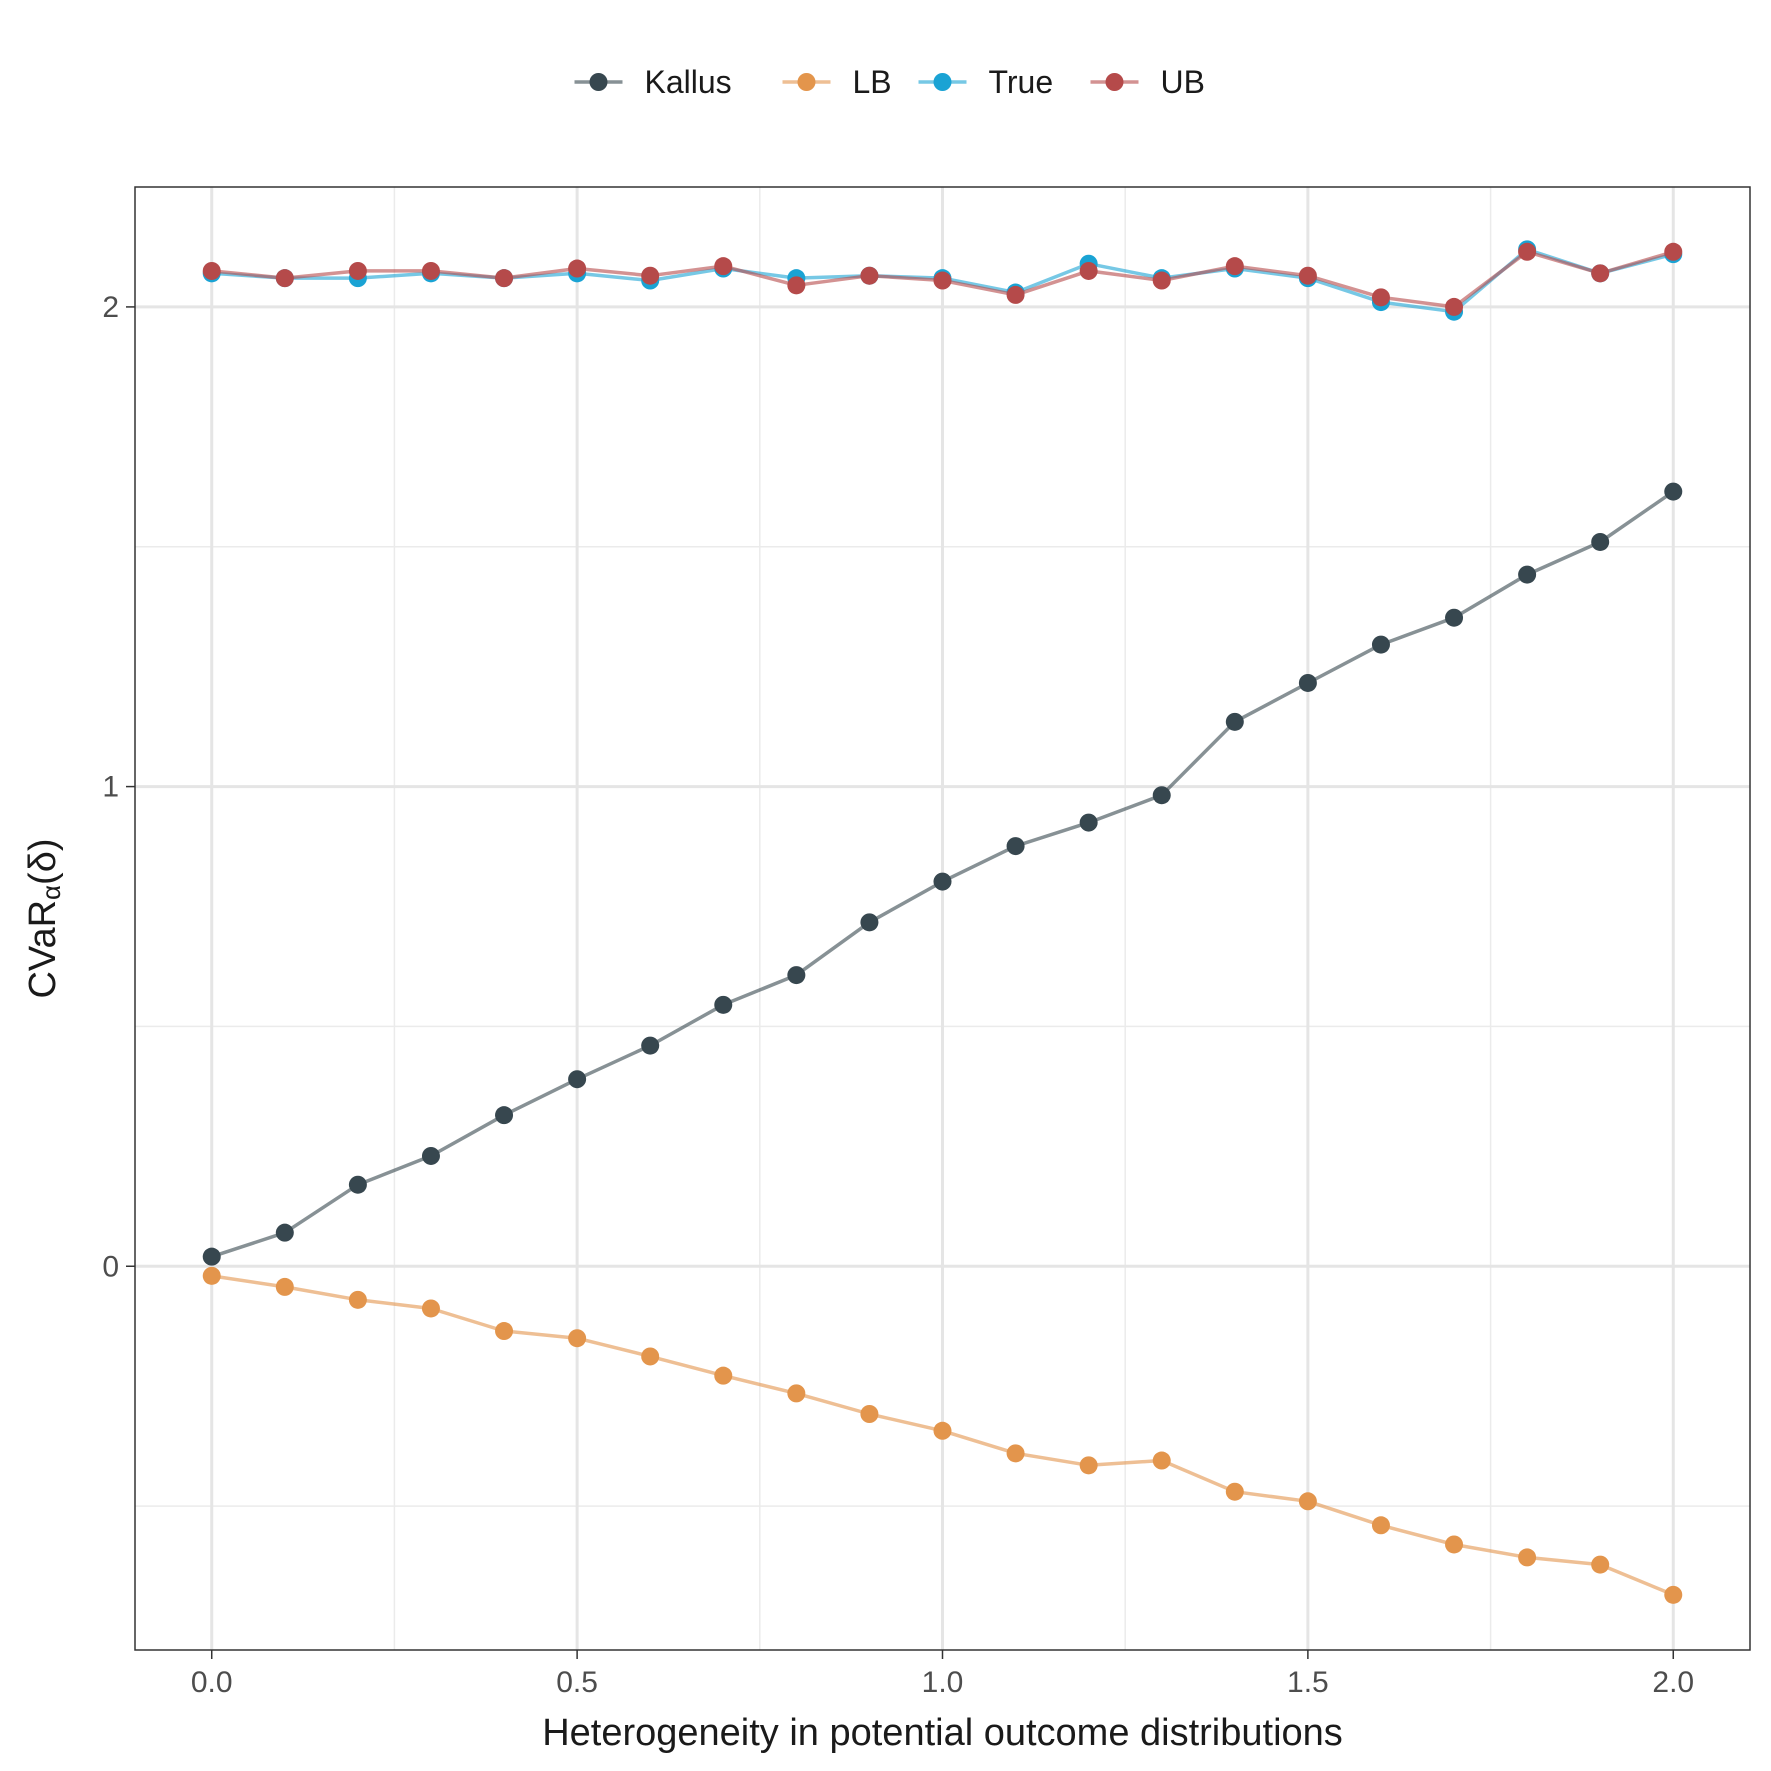  What do you see at coordinates (51, 892) in the screenshot?
I see `y-axis-title-subscript: α` at bounding box center [51, 892].